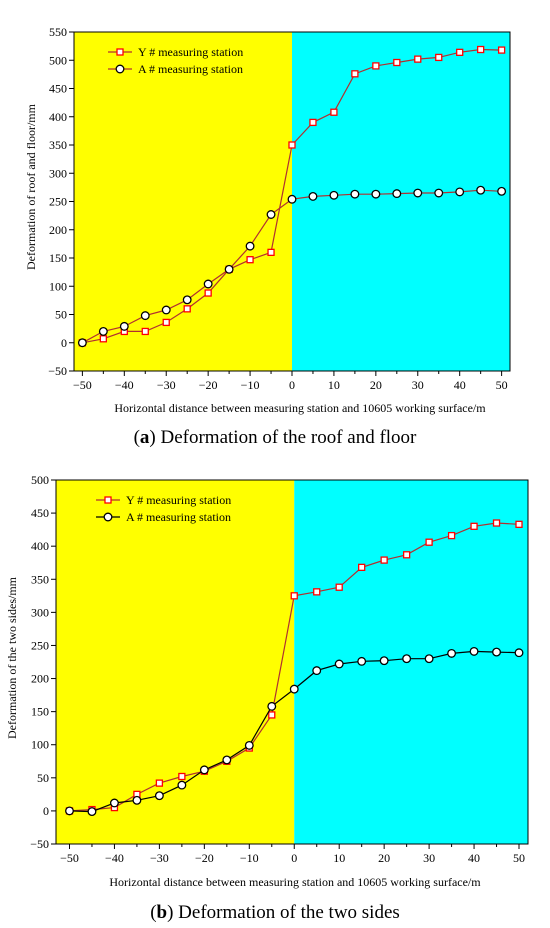 This screenshot has width=550, height=928. What do you see at coordinates (31, 186) in the screenshot?
I see `panel-a-y-axis-label: Deformation of roof and floor/mm` at bounding box center [31, 186].